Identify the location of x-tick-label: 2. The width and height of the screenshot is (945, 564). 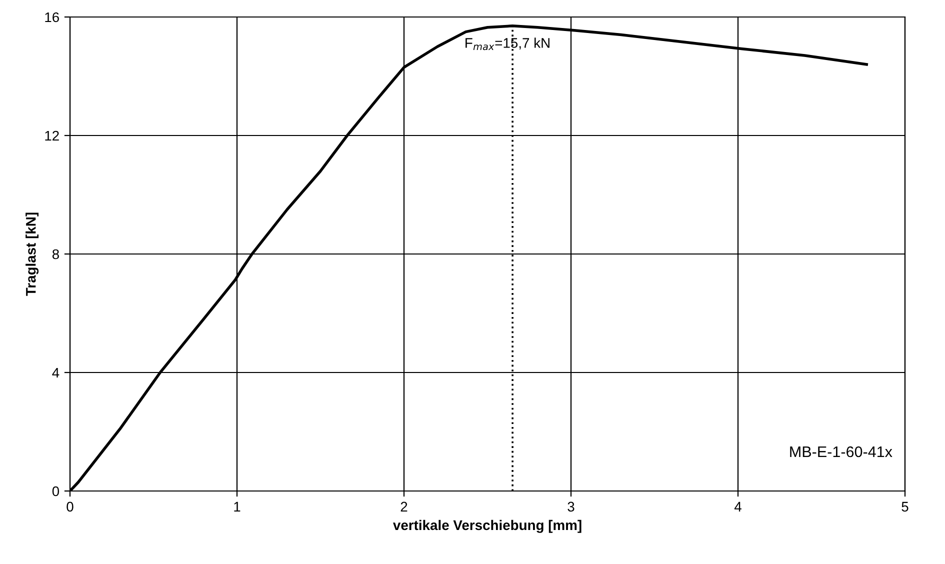
(404, 507).